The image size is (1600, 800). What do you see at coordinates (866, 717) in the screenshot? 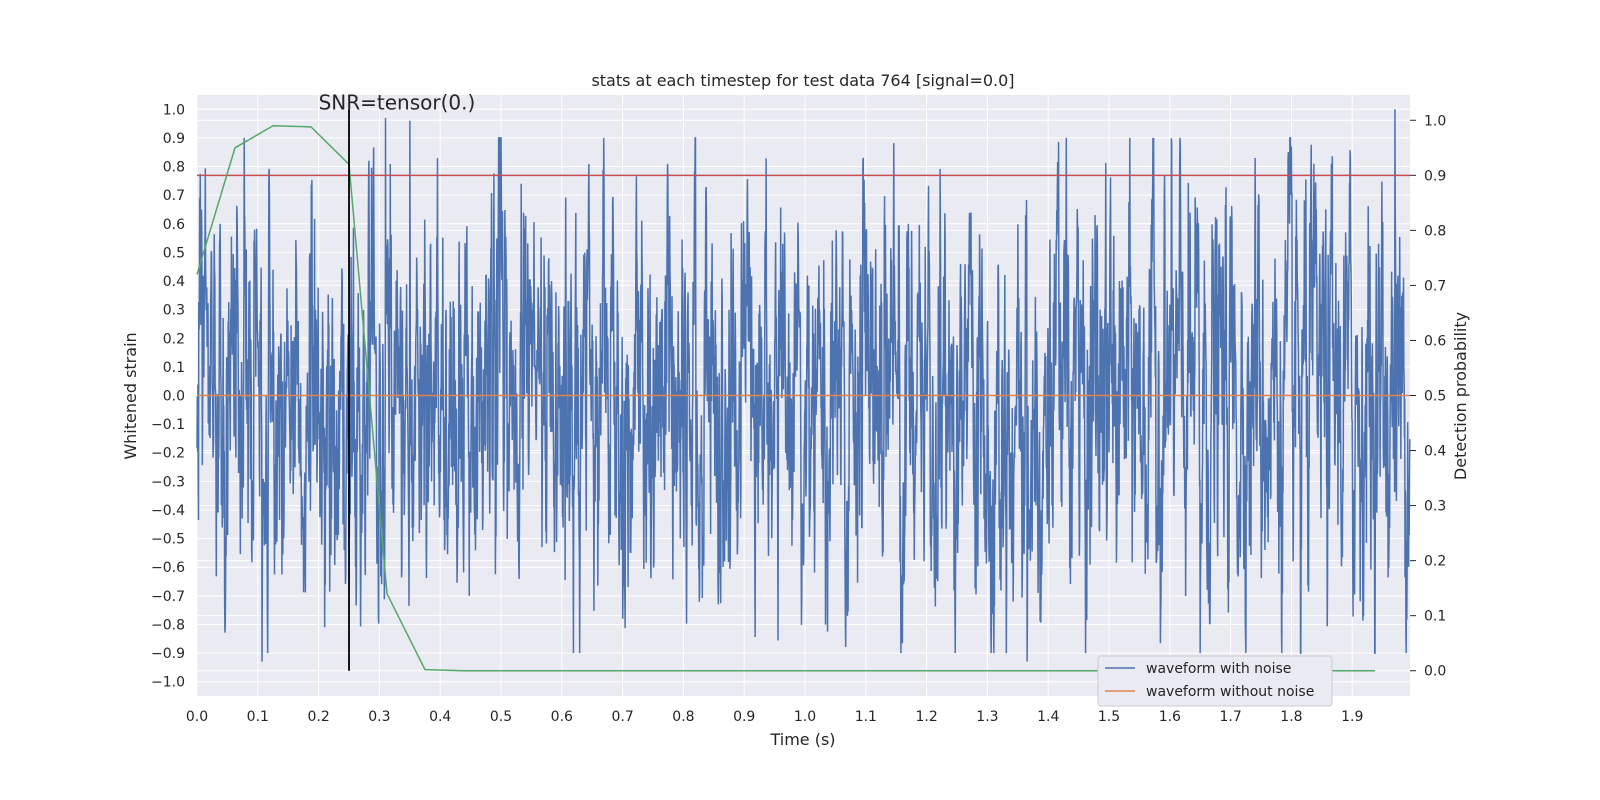
I see `x-tick-label: 1.1` at bounding box center [866, 717].